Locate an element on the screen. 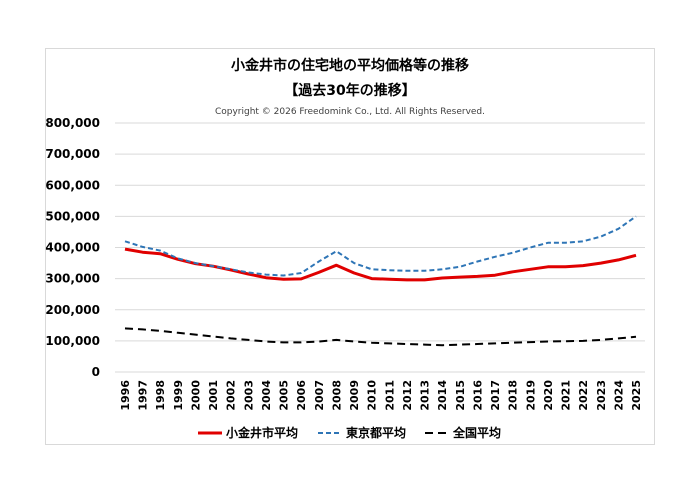 This screenshot has height=495, width=700. x-tick-label: 2003 is located at coordinates (248, 395).